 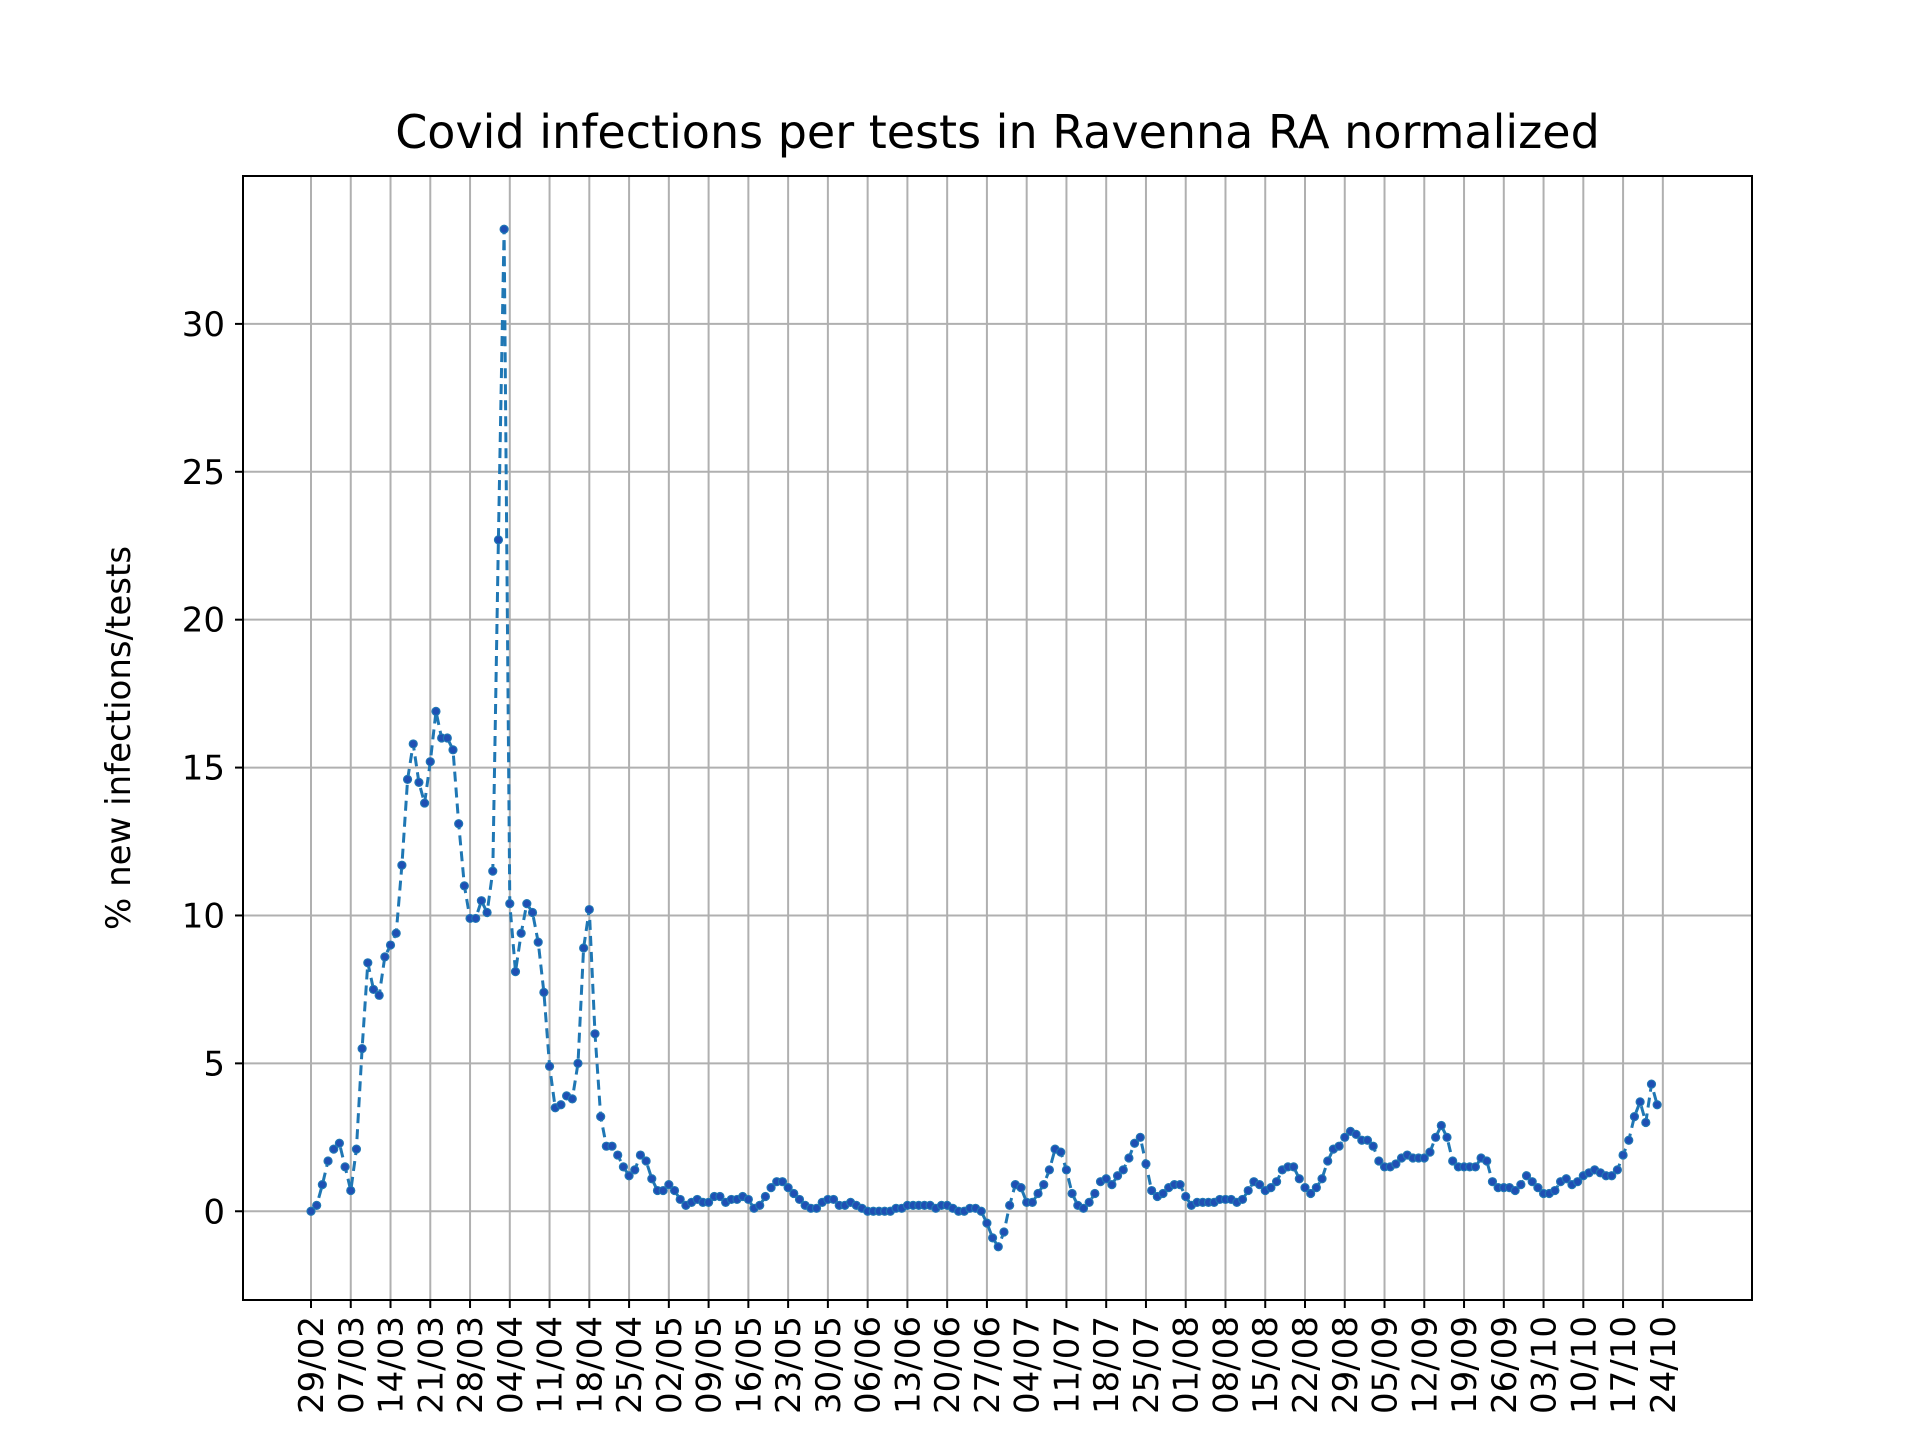 What do you see at coordinates (988, 1365) in the screenshot?
I see `x-tick-label: 27/06` at bounding box center [988, 1365].